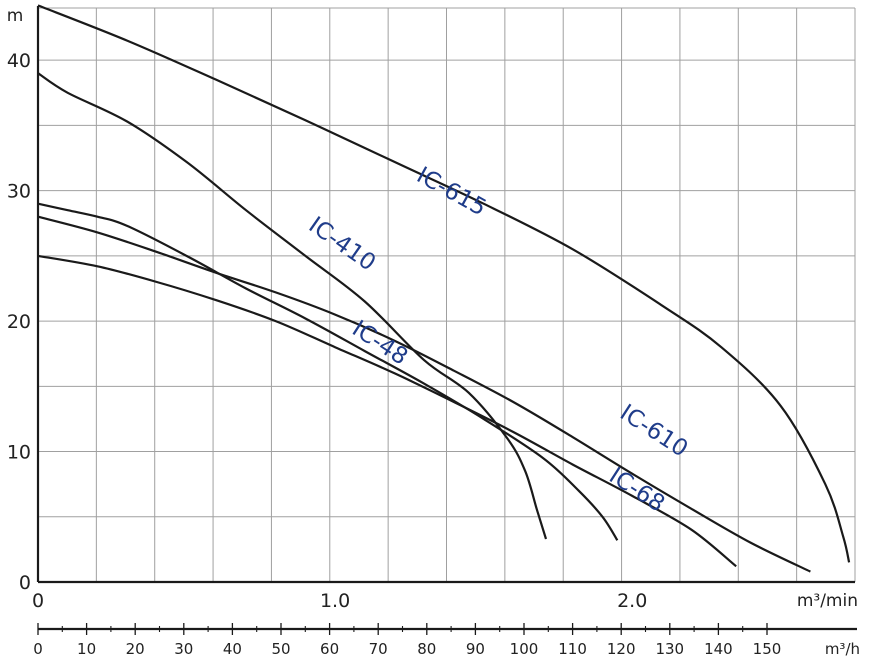  What do you see at coordinates (19, 453) in the screenshot?
I see `y-tick-label: 10` at bounding box center [19, 453].